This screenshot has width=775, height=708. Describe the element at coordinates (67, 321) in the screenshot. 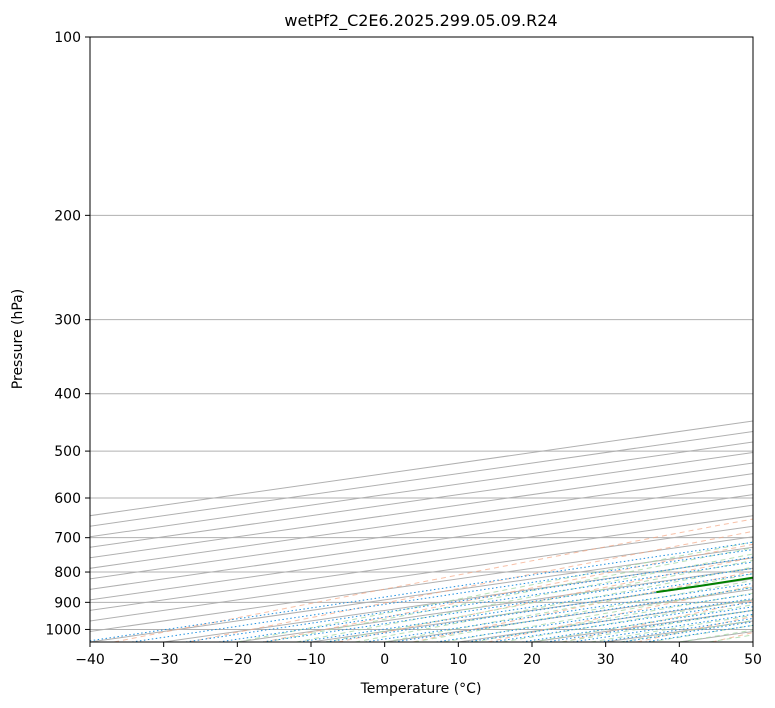

I see `y-tick-label: 300` at that location.